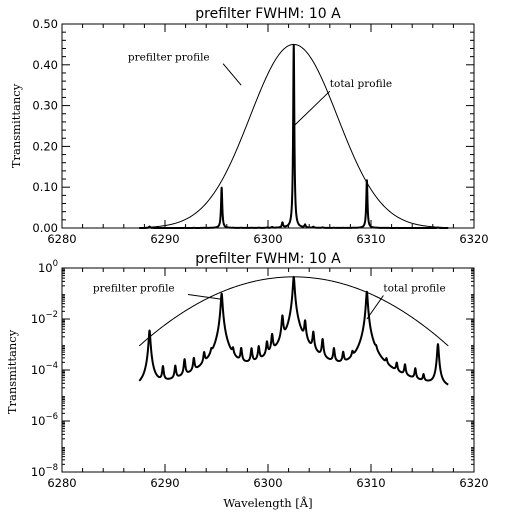  Describe the element at coordinates (44, 420) in the screenshot. I see `y-tick-label: 10⁻⁶` at that location.